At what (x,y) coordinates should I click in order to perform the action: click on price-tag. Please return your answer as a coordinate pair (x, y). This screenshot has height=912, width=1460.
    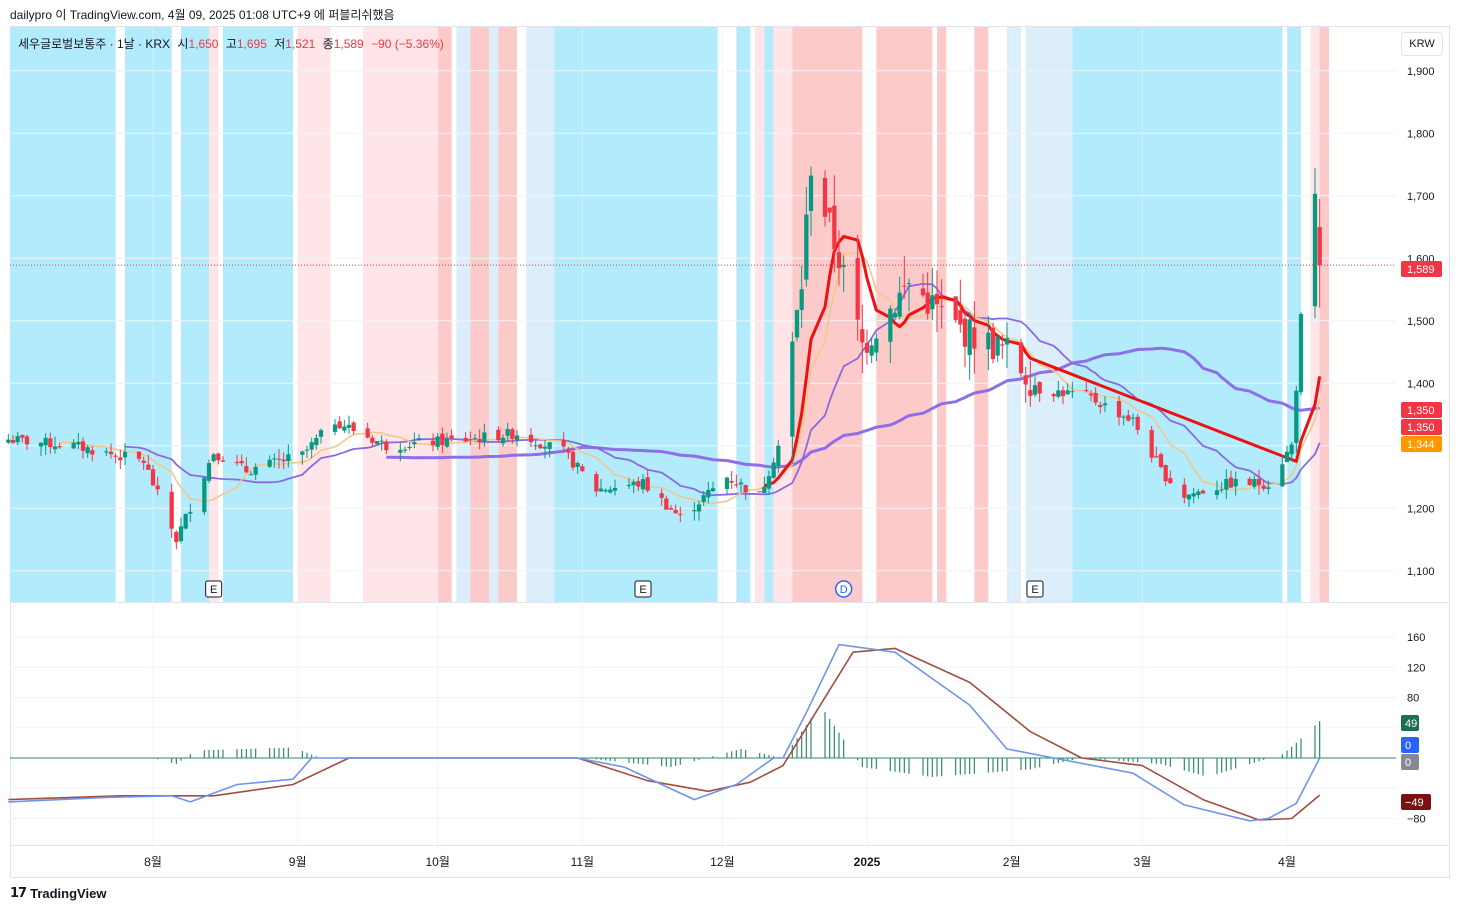
    Looking at the image, I should click on (1421, 427).